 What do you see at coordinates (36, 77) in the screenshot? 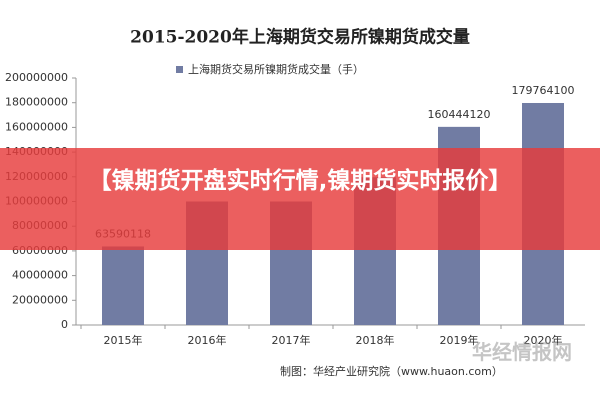
I see `y-tick-label: 200000000` at bounding box center [36, 77].